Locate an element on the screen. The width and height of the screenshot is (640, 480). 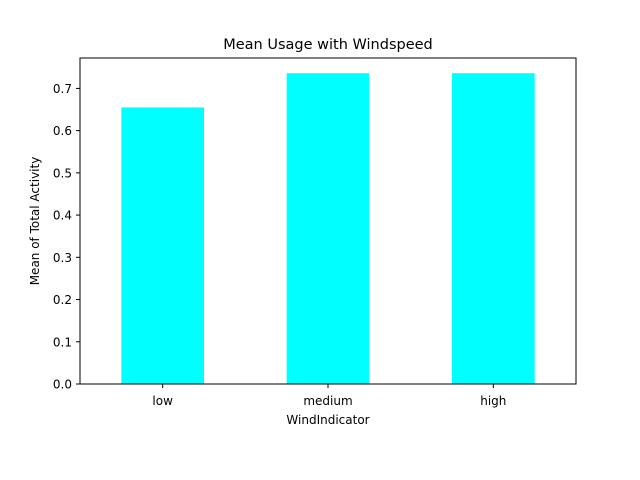
bar-high is located at coordinates (493, 228).